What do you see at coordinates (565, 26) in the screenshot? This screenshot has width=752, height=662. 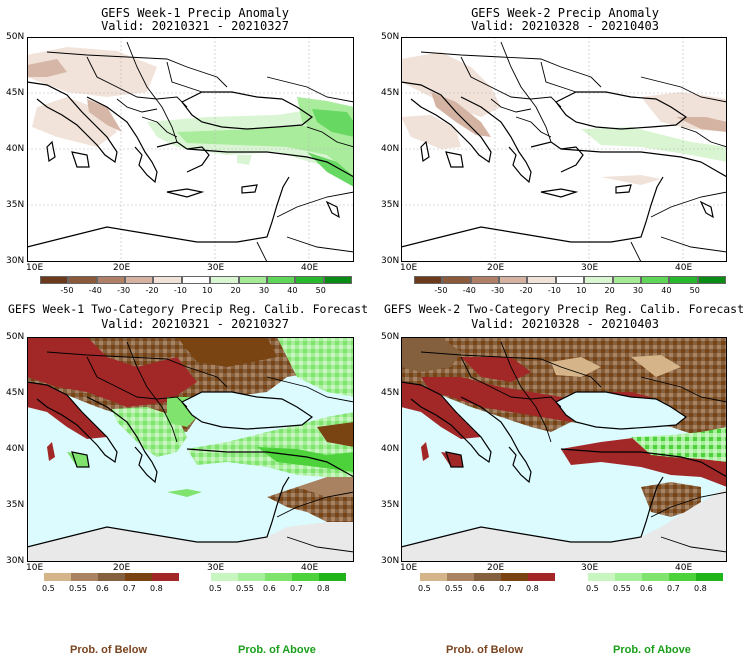 I see `panel2-title-line2: Valid: 20210328 - 20210403` at bounding box center [565, 26].